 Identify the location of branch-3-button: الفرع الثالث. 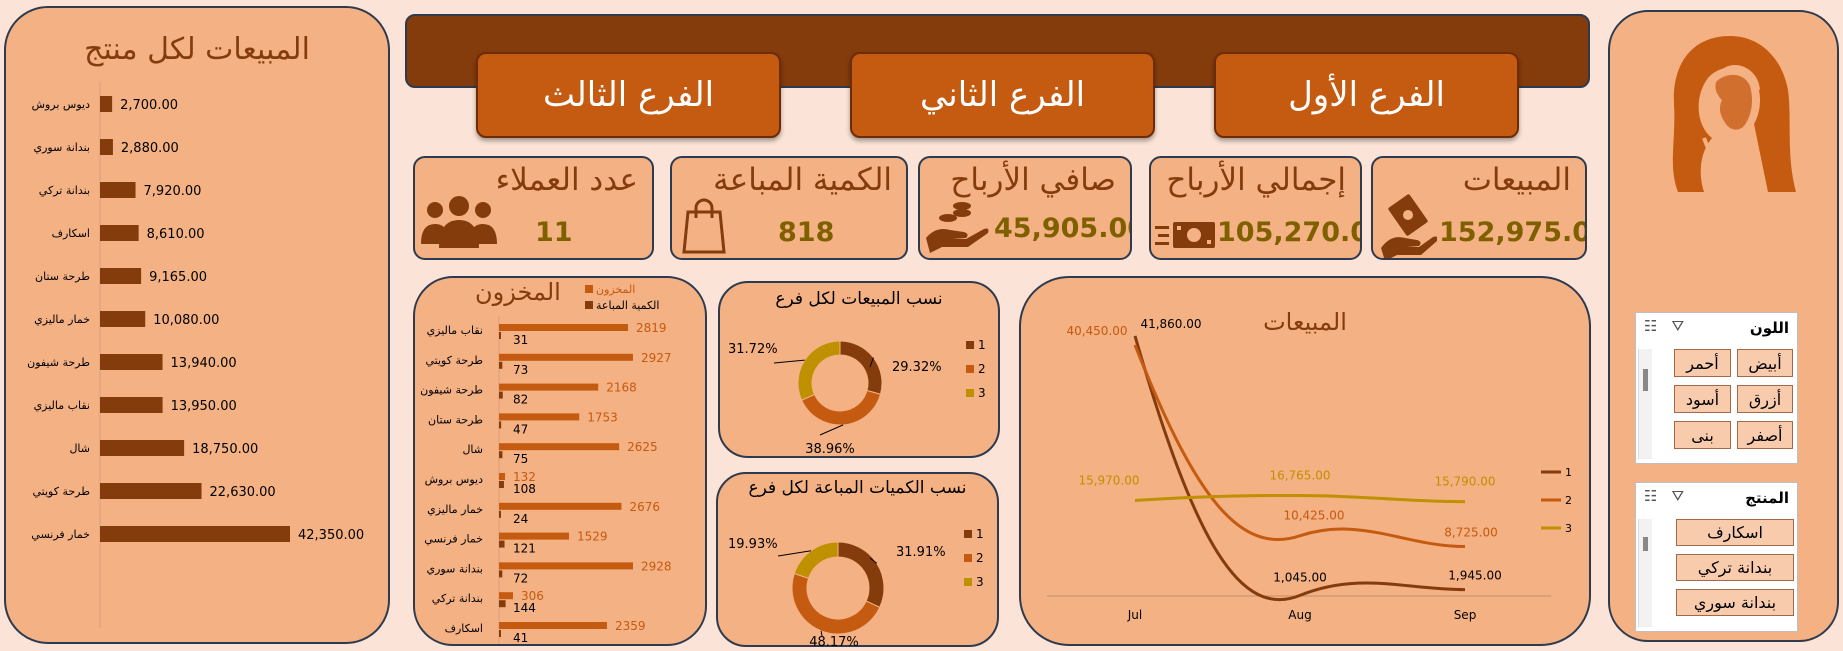
(628, 95).